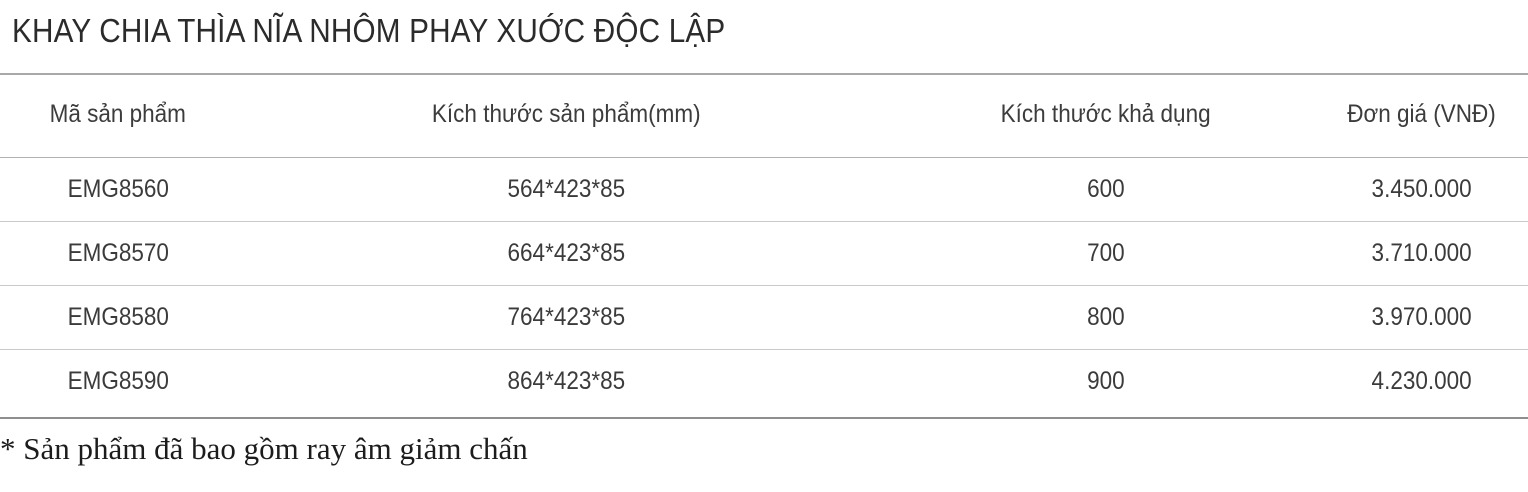 The width and height of the screenshot is (1528, 492). I want to click on cell-product-size-value: 564*423*85, so click(566, 188).